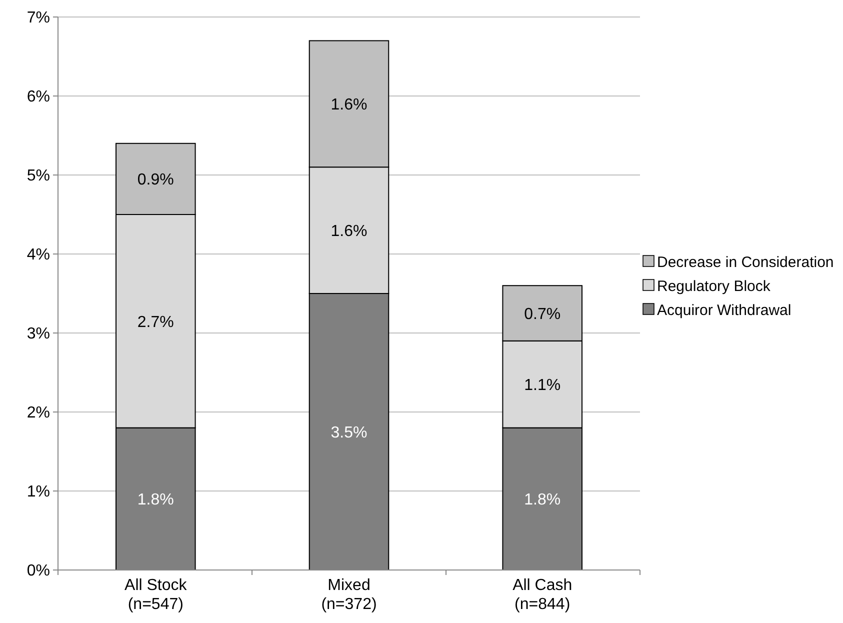 The height and width of the screenshot is (623, 843). I want to click on legend-label: Regulatory Block, so click(714, 286).